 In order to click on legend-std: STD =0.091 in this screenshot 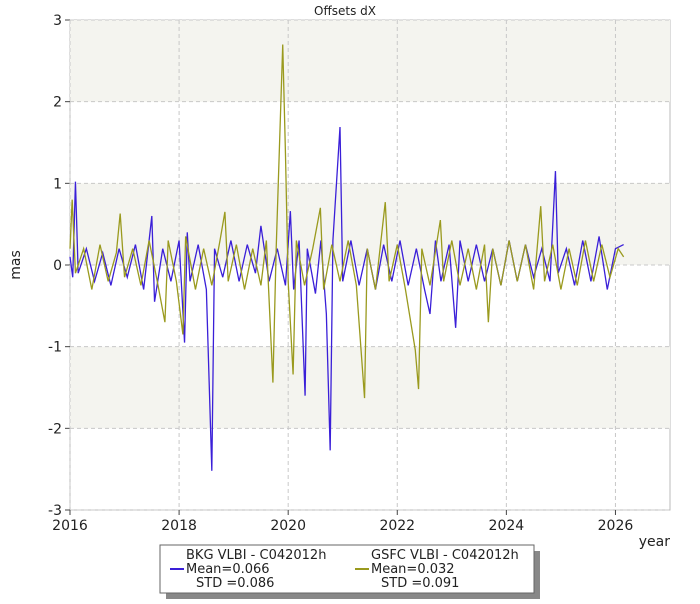, I will do `click(420, 583)`.